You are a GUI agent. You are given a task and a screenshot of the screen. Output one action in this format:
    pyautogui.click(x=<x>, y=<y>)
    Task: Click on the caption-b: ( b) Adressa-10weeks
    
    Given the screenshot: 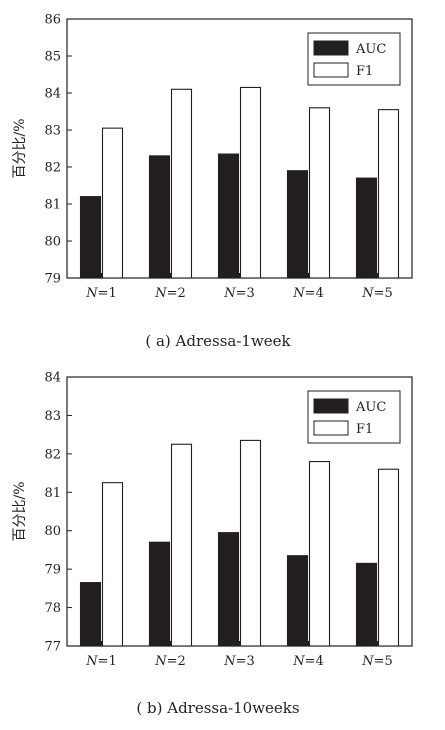 What is the action you would take?
    pyautogui.click(x=217, y=708)
    